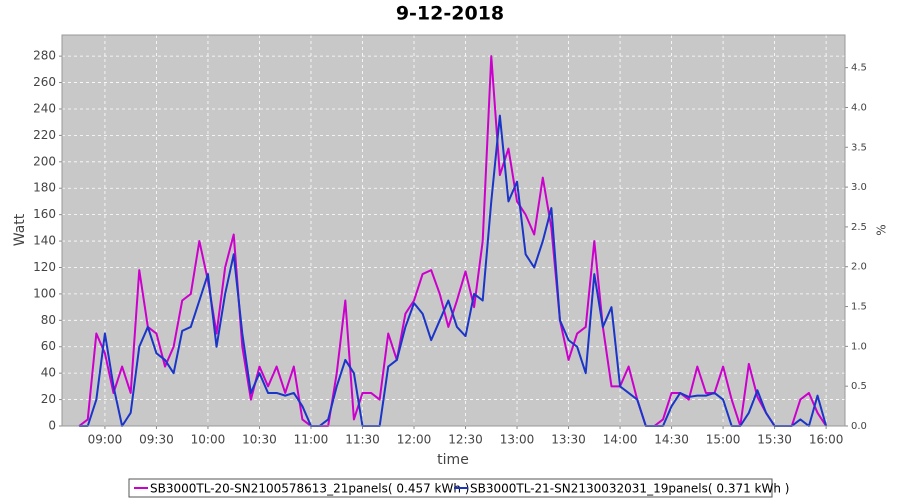 The width and height of the screenshot is (900, 504). Describe the element at coordinates (44, 108) in the screenshot. I see `y-tick-label: 240` at that location.